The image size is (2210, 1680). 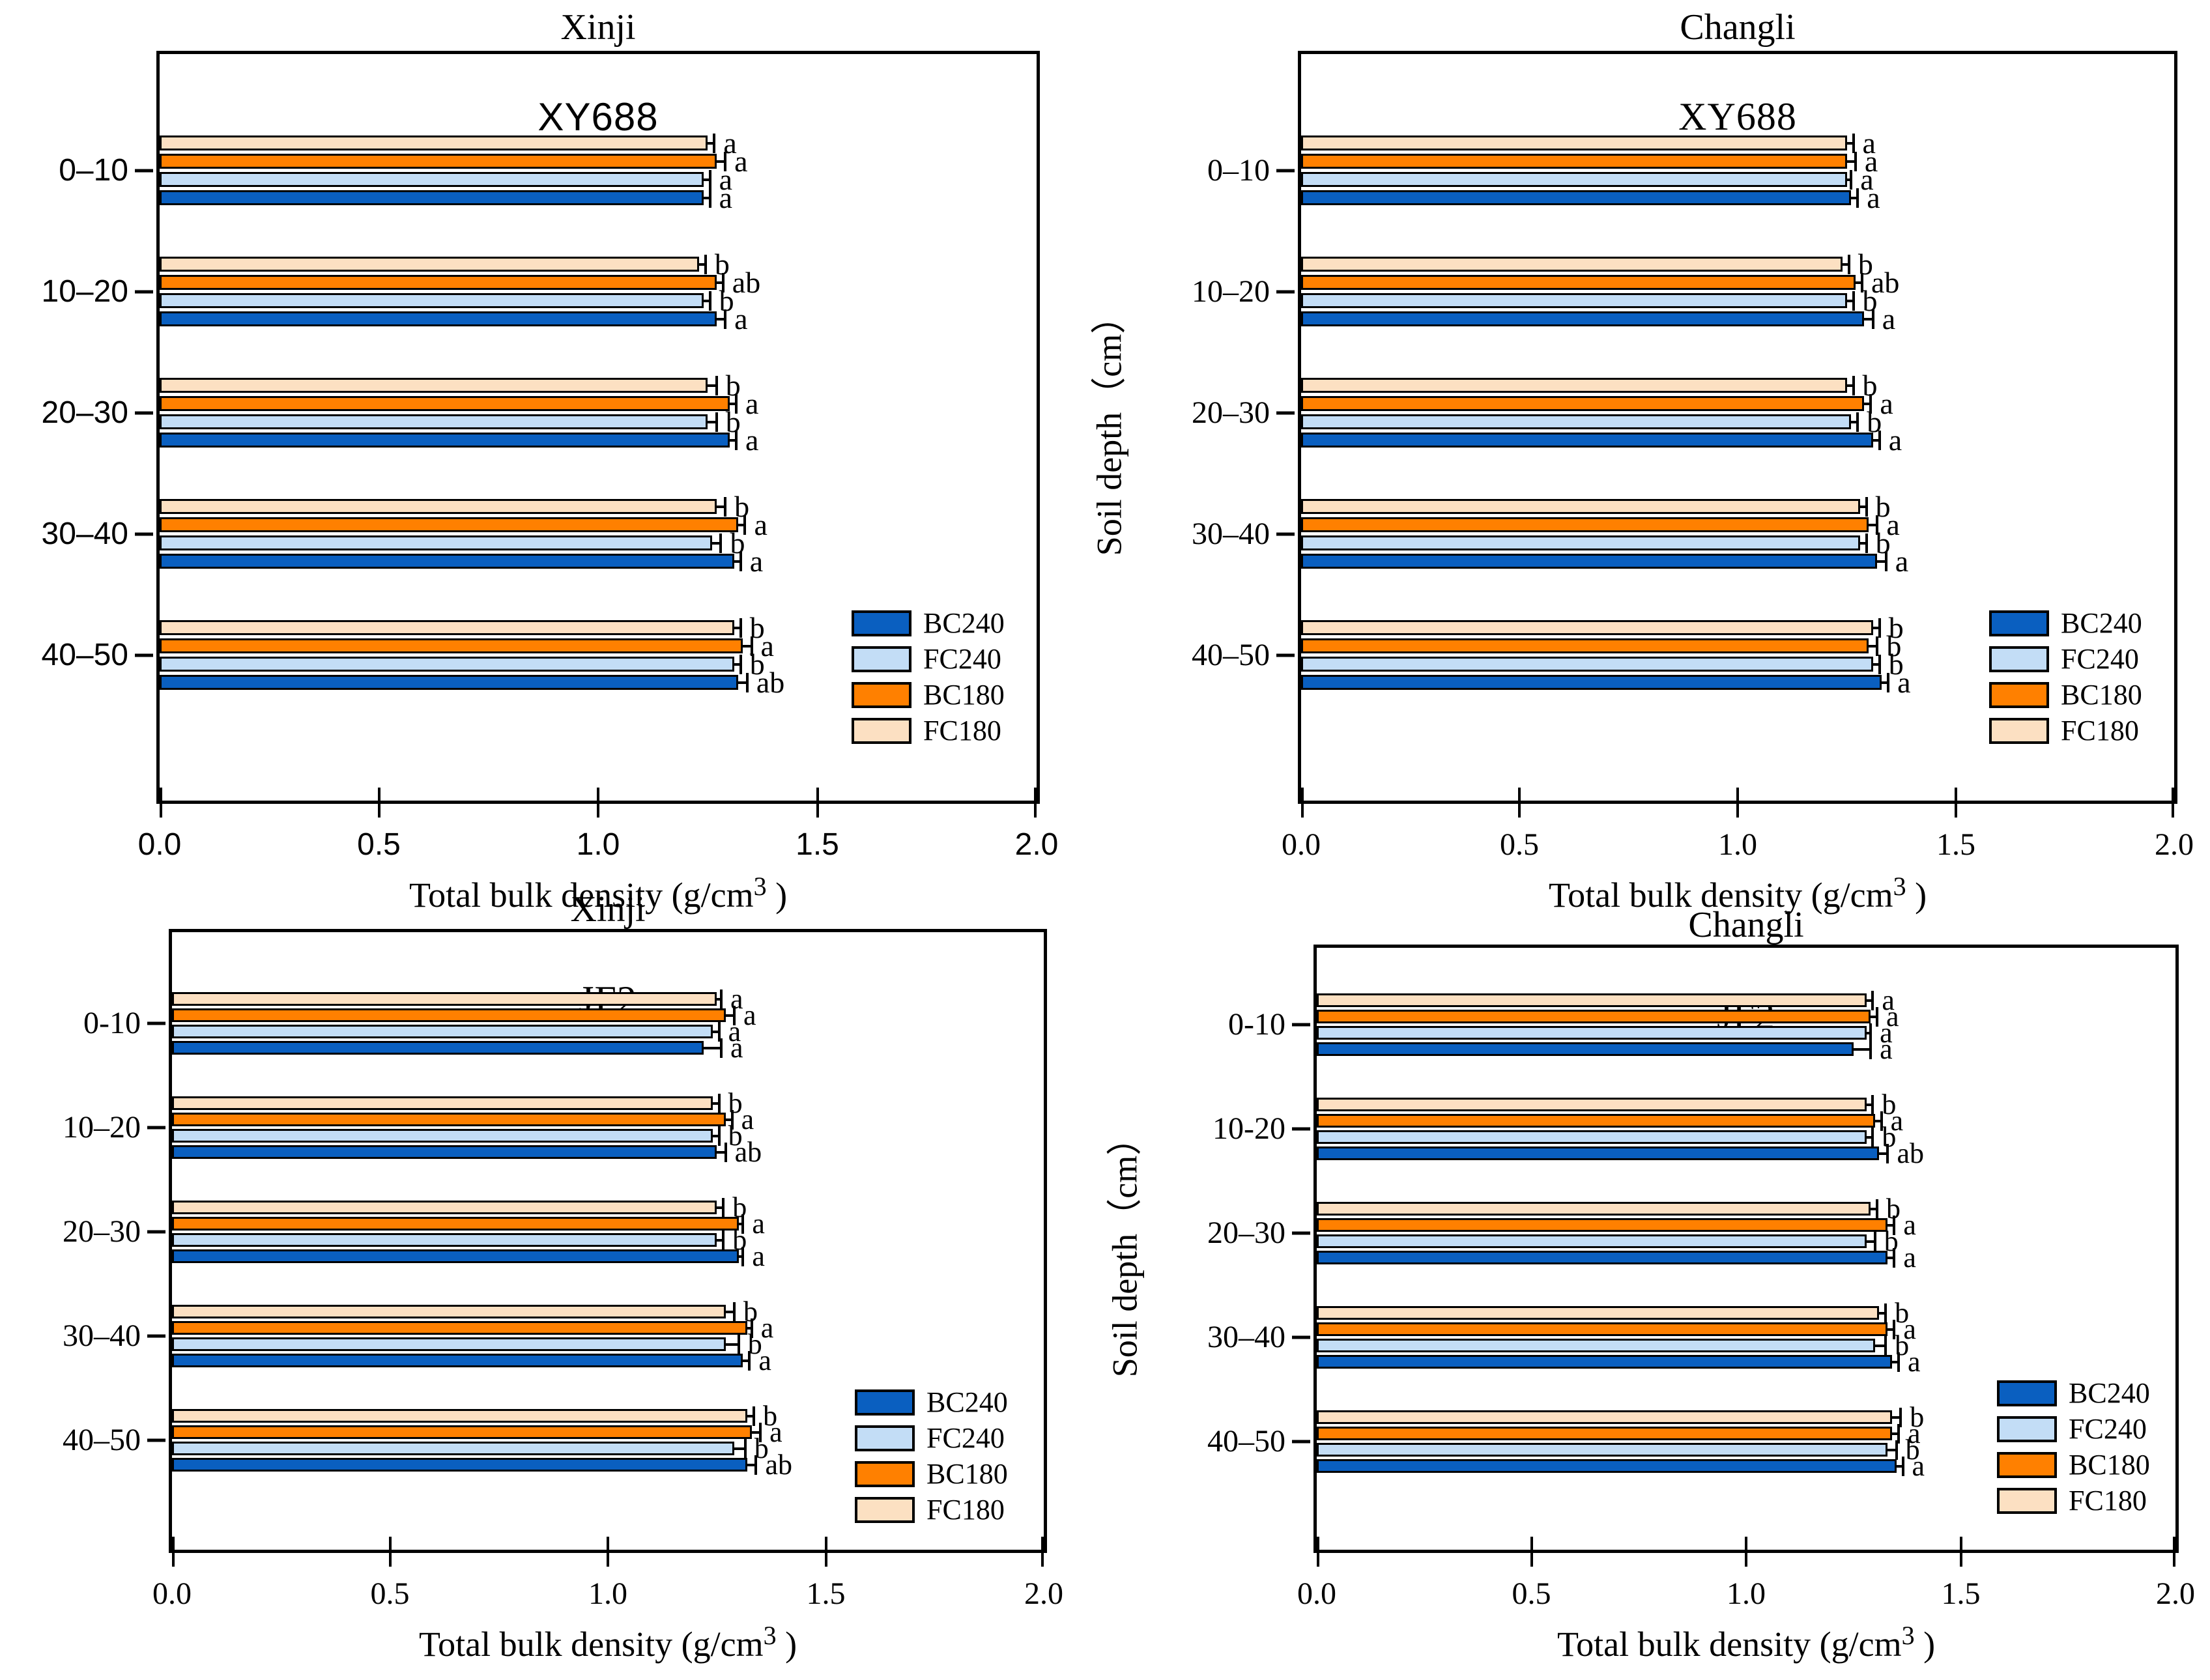 What do you see at coordinates (2100, 659) in the screenshot?
I see `legend-label: FC240` at bounding box center [2100, 659].